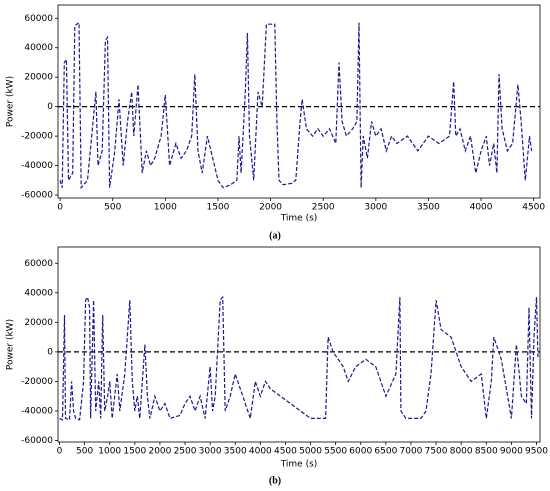 The image size is (550, 491). What do you see at coordinates (310, 452) in the screenshot?
I see `x-tick-label: 5000` at bounding box center [310, 452].